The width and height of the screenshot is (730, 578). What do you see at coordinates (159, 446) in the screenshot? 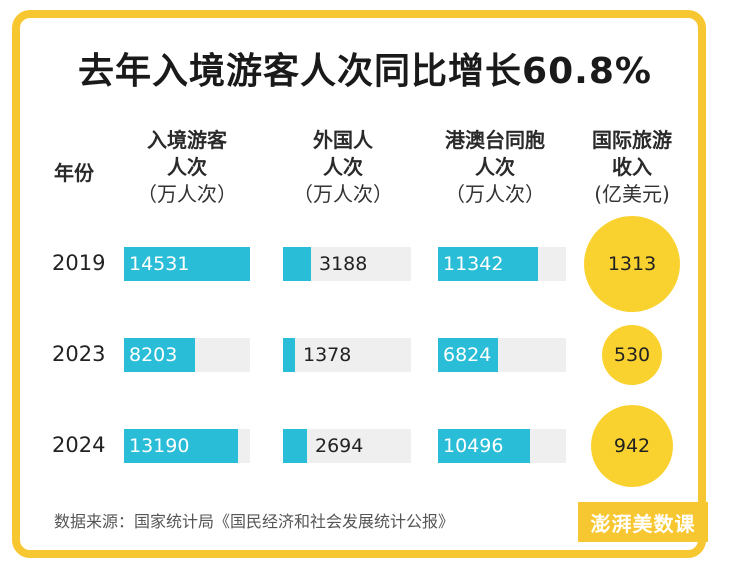
I see `bar-value-label: 13190` at bounding box center [159, 446].